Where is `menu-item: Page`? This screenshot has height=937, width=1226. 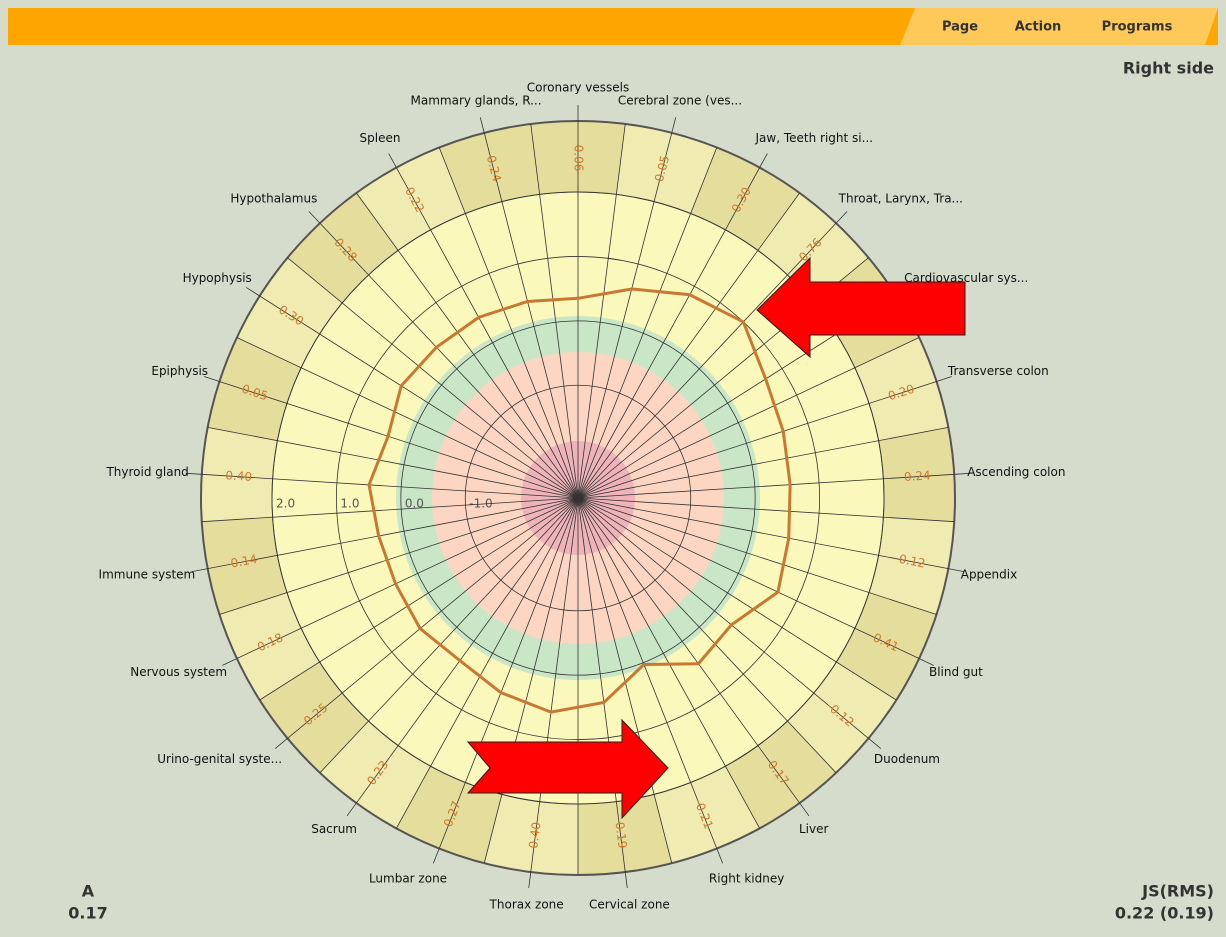
menu-item: Page is located at coordinates (960, 27).